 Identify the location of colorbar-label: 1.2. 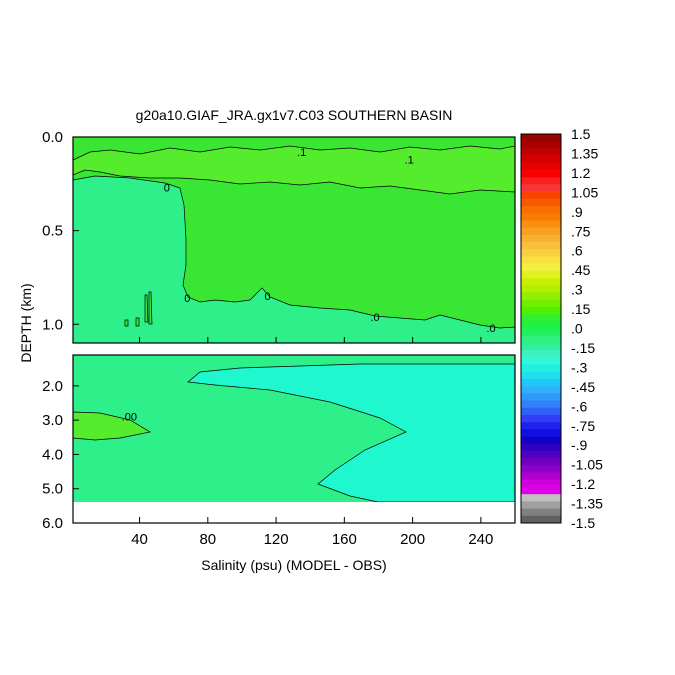
(581, 173).